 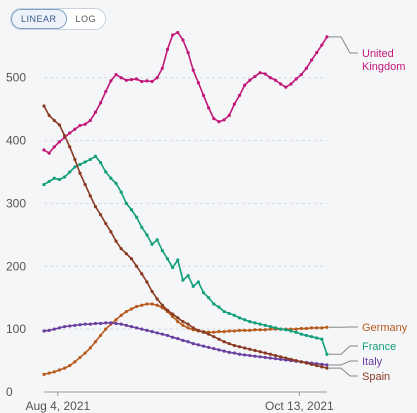 I want to click on y-tick-label: 200, so click(x=16, y=266).